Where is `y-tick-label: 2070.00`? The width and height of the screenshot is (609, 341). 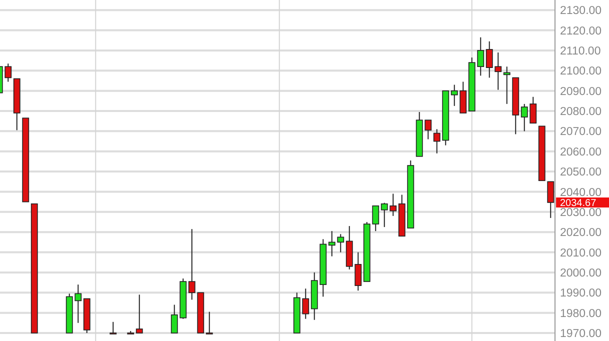
y-tick-label: 2070.00 is located at coordinates (581, 132).